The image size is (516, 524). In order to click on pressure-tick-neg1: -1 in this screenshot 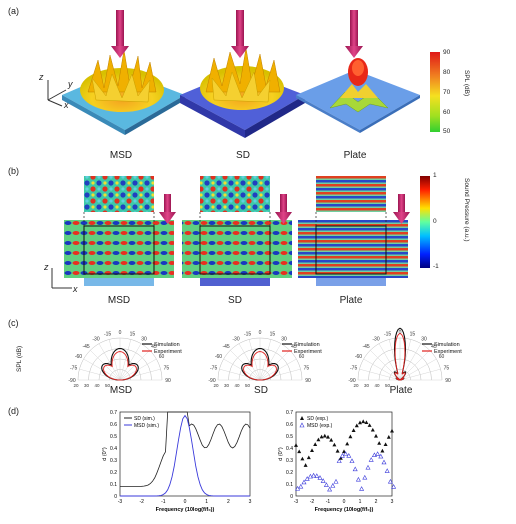, I will do `click(436, 266)`.